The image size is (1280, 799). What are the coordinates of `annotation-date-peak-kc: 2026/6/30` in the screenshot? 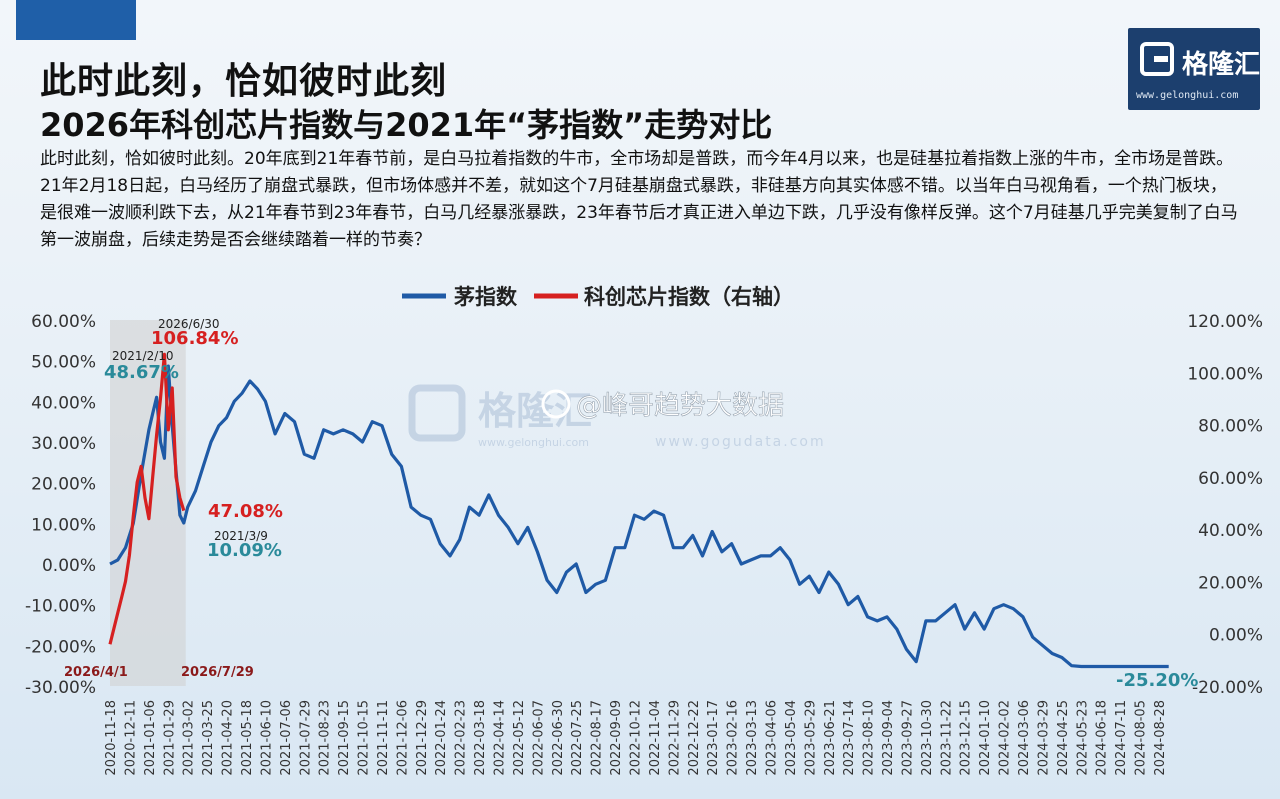 It's located at (189, 324).